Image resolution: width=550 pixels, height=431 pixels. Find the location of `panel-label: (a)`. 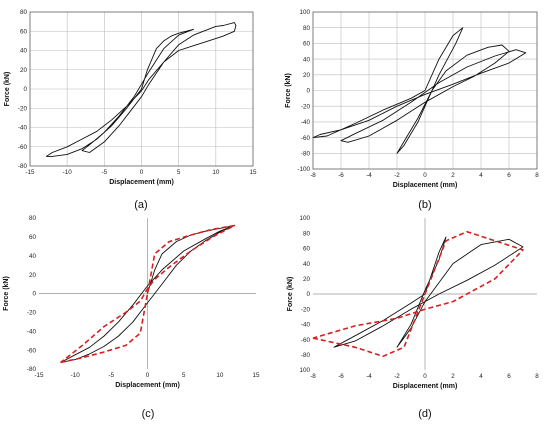

panel-label: (a) is located at coordinates (140, 205).